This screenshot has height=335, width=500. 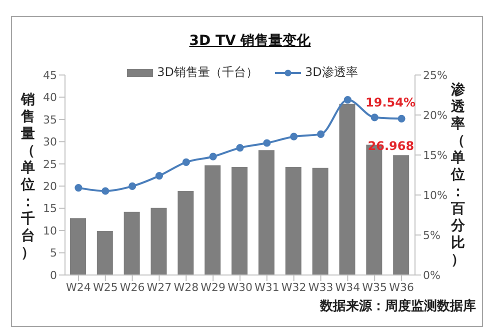 What do you see at coordinates (250, 41) in the screenshot?
I see `chart-title: 3D TV 销售量变化` at bounding box center [250, 41].